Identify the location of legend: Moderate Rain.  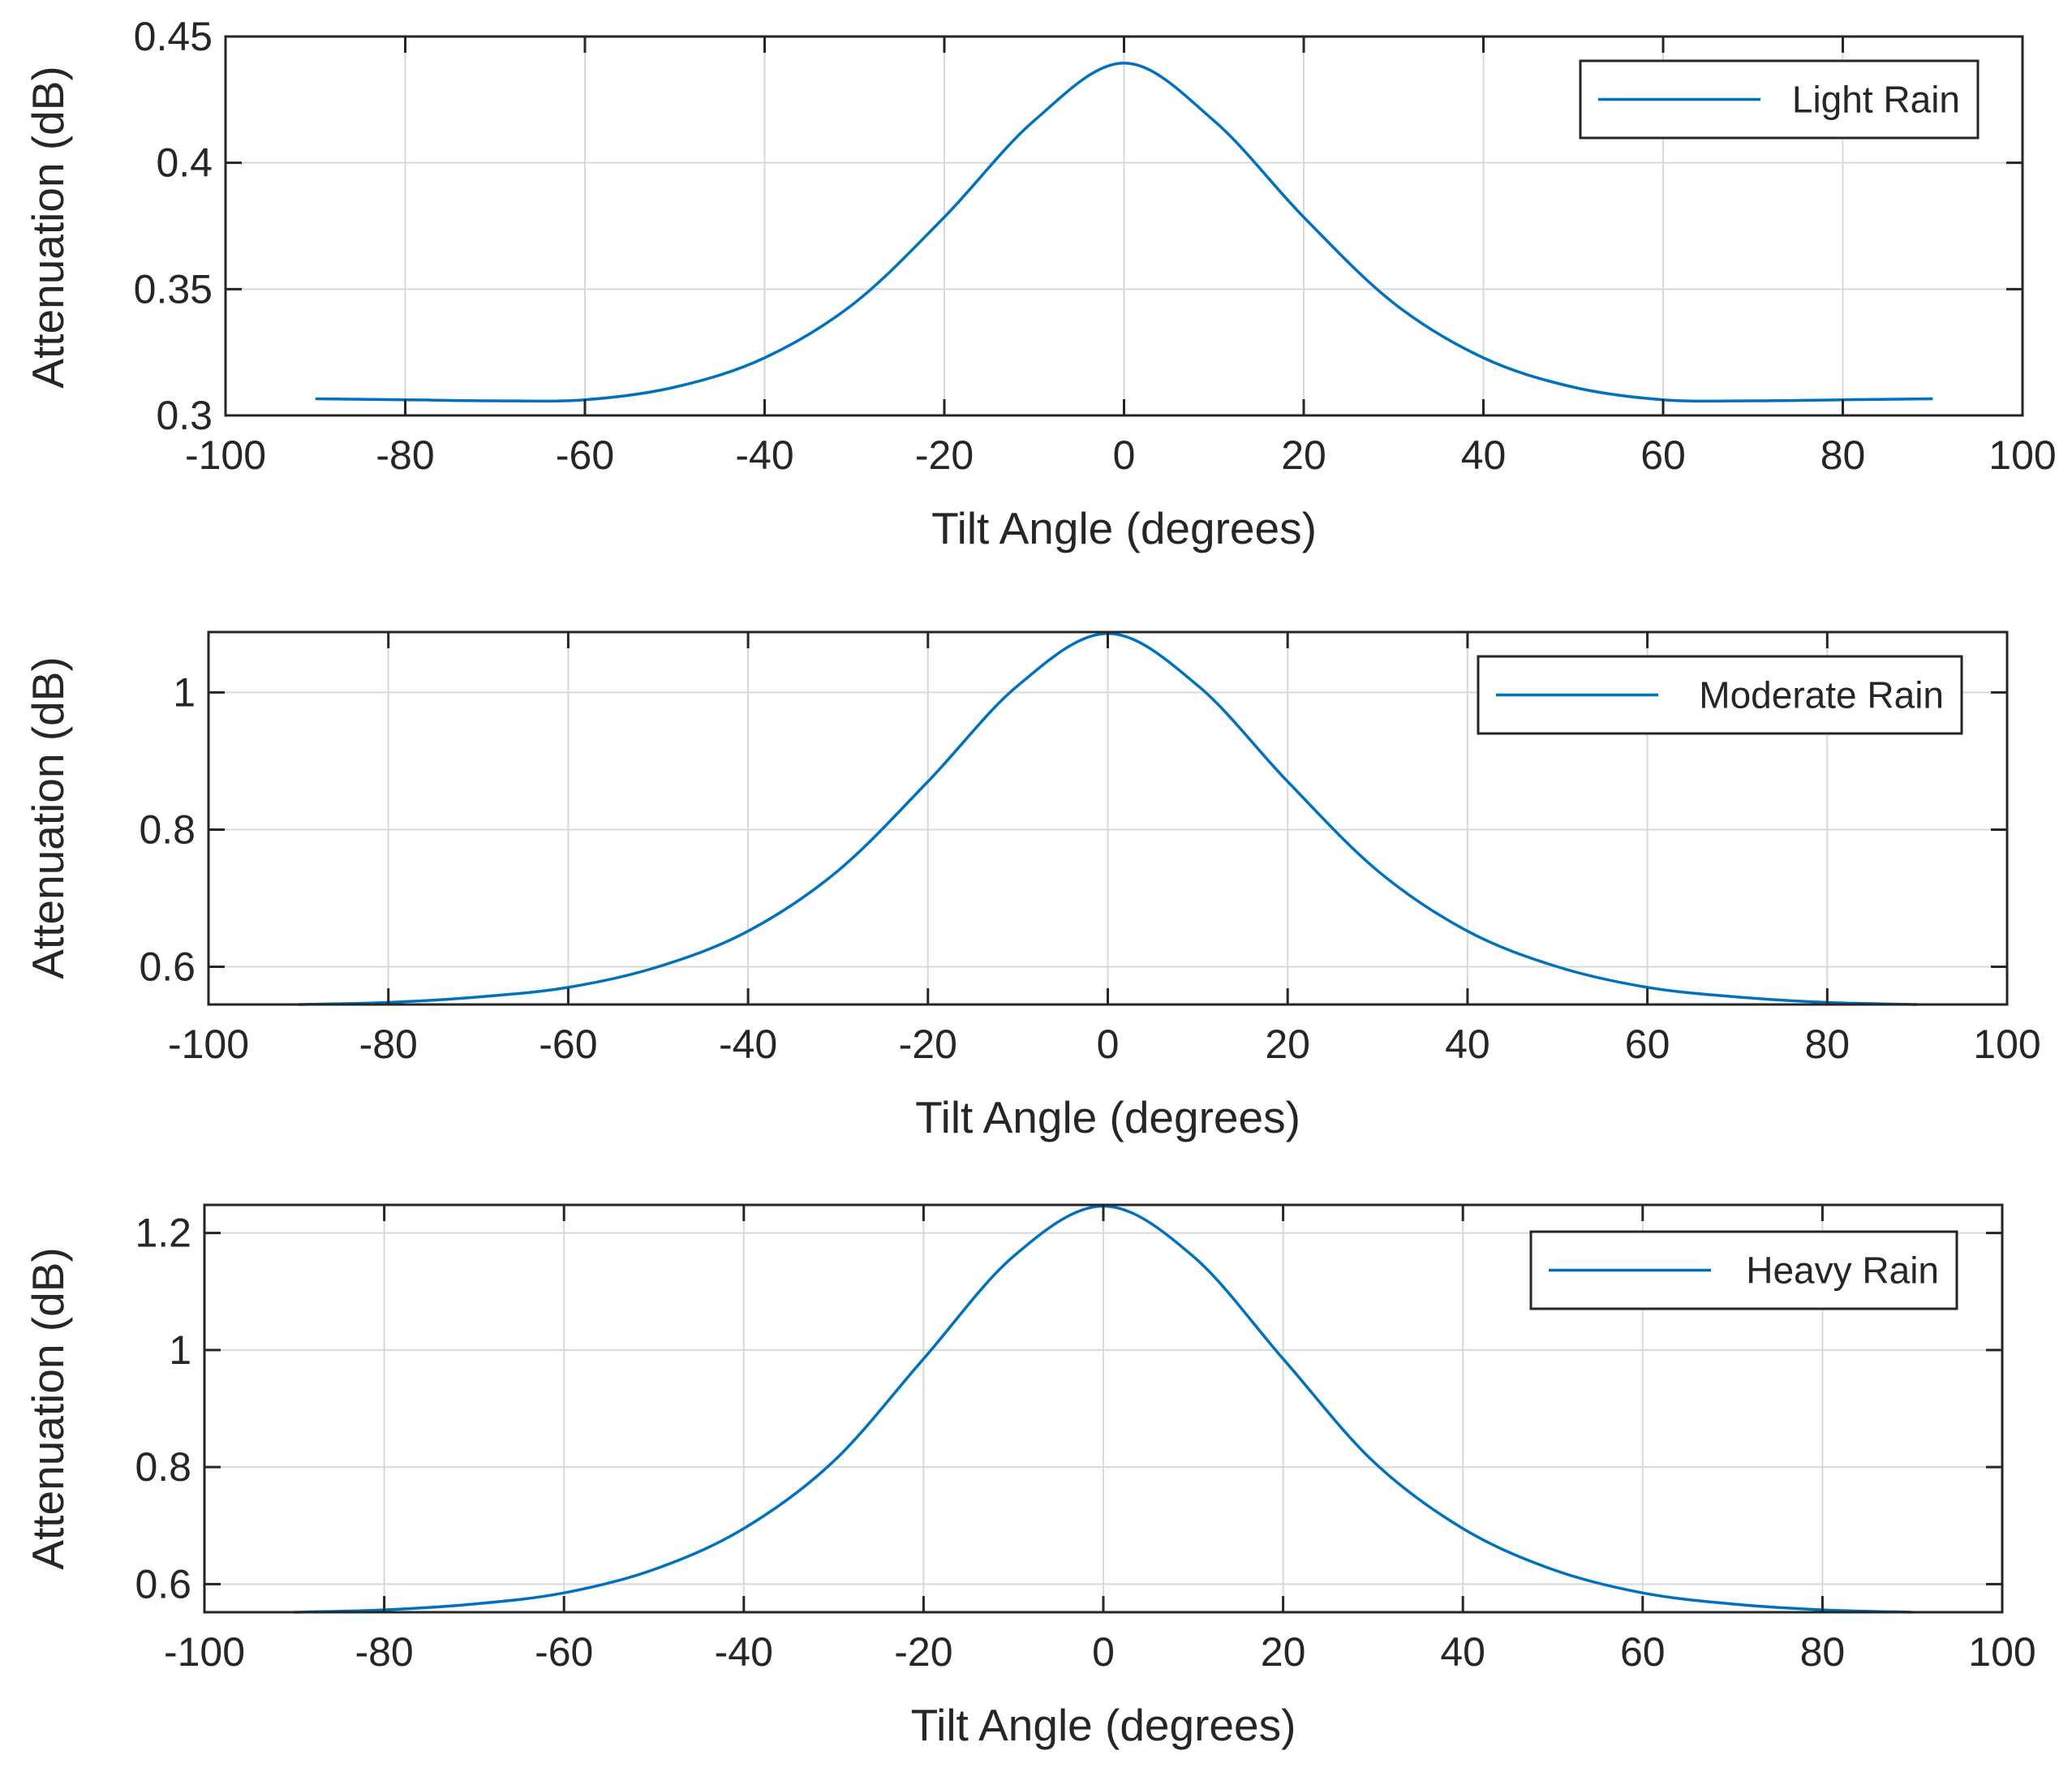
(1720, 695).